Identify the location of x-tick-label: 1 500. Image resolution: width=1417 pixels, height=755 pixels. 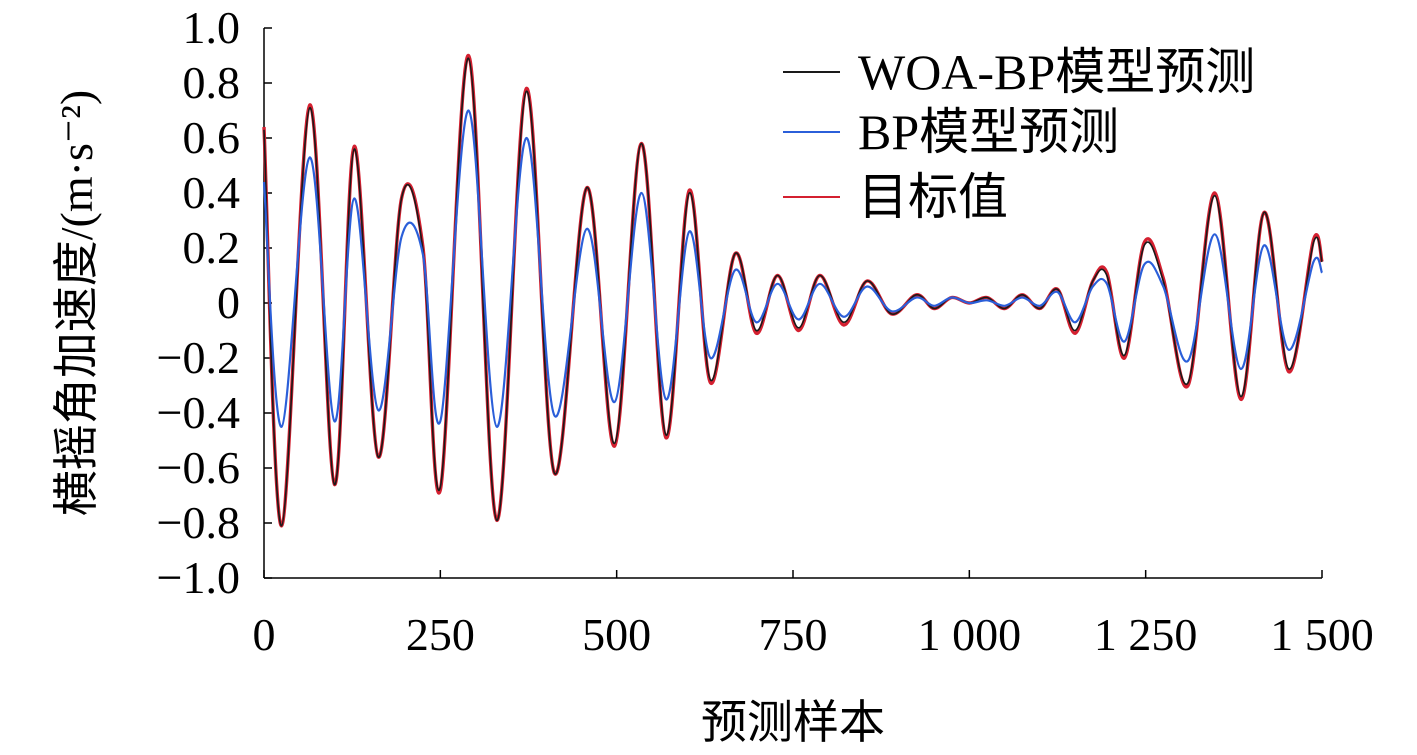
(1322, 634).